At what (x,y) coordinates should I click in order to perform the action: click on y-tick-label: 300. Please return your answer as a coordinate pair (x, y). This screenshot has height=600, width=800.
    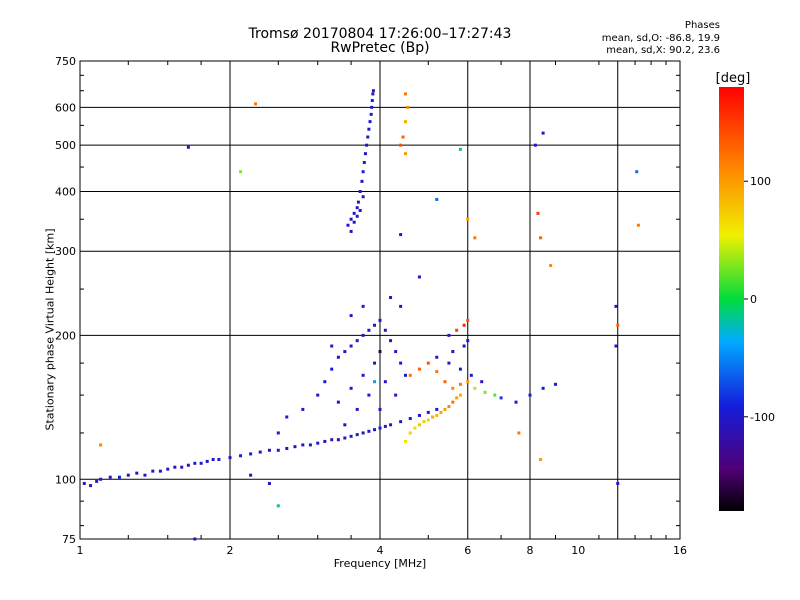
    Looking at the image, I should click on (65, 251).